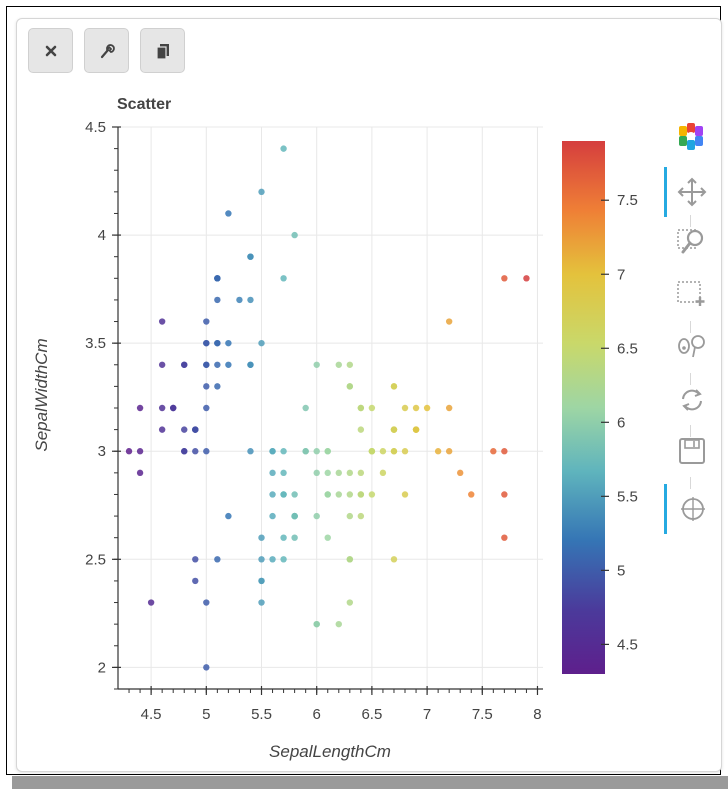 This screenshot has width=728, height=789. I want to click on bottom-scrollbar, so click(370, 782).